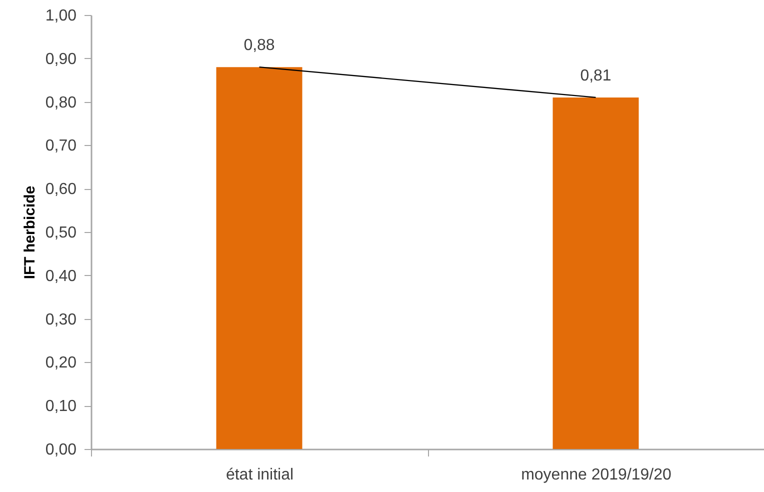 This screenshot has height=492, width=764. Describe the element at coordinates (29, 233) in the screenshot. I see `y-axis-title: IFT herbicide` at that location.